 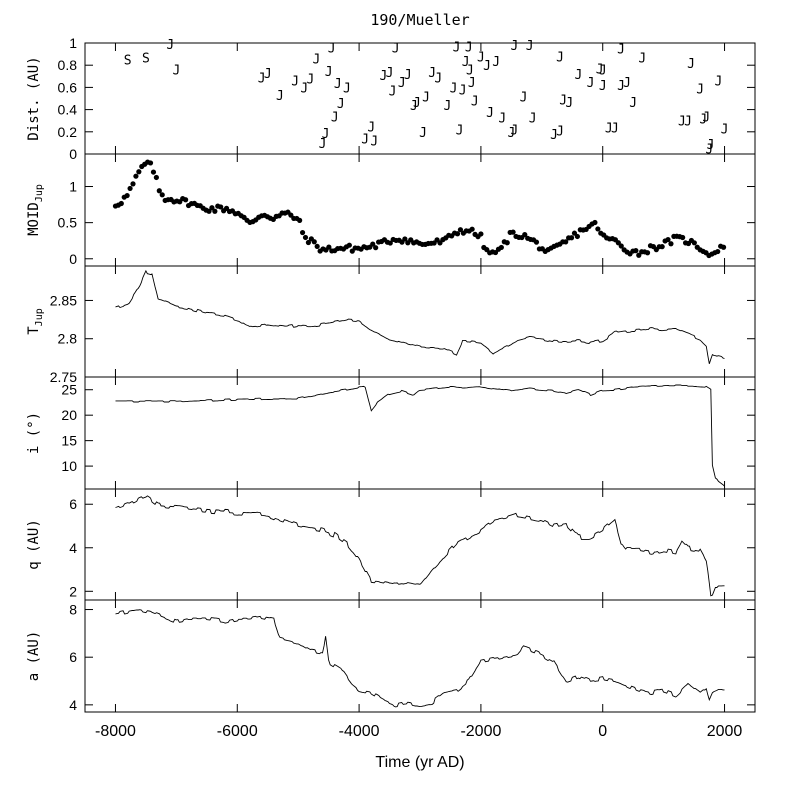 I want to click on y-tick-label-tjup: 2.75, so click(x=63, y=377).